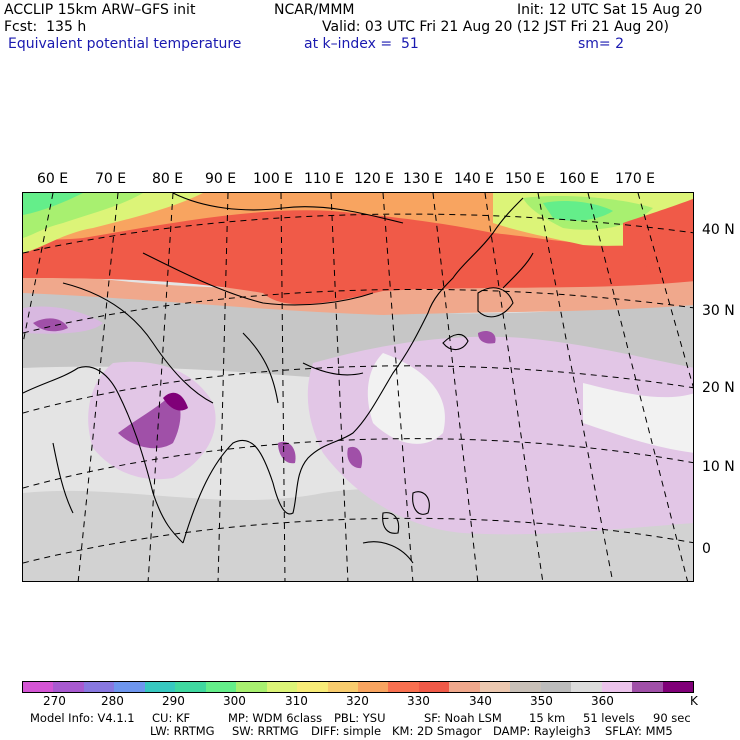 The width and height of the screenshot is (740, 740). Describe the element at coordinates (357, 701) in the screenshot. I see `colorbar-tick: 320` at that location.